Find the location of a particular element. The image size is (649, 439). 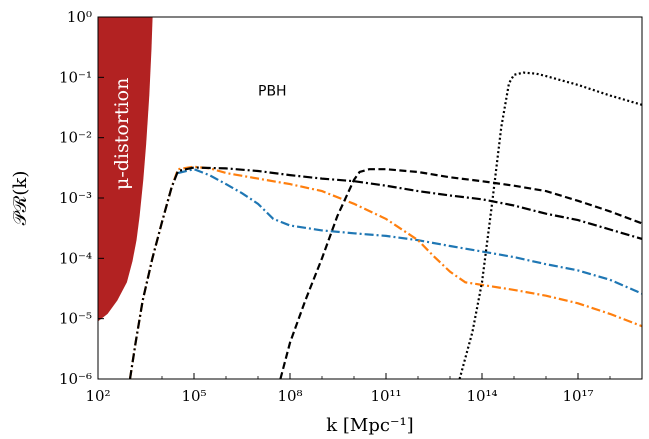

y-axis-label: 𝒫ℛ(k) is located at coordinates (20, 198).